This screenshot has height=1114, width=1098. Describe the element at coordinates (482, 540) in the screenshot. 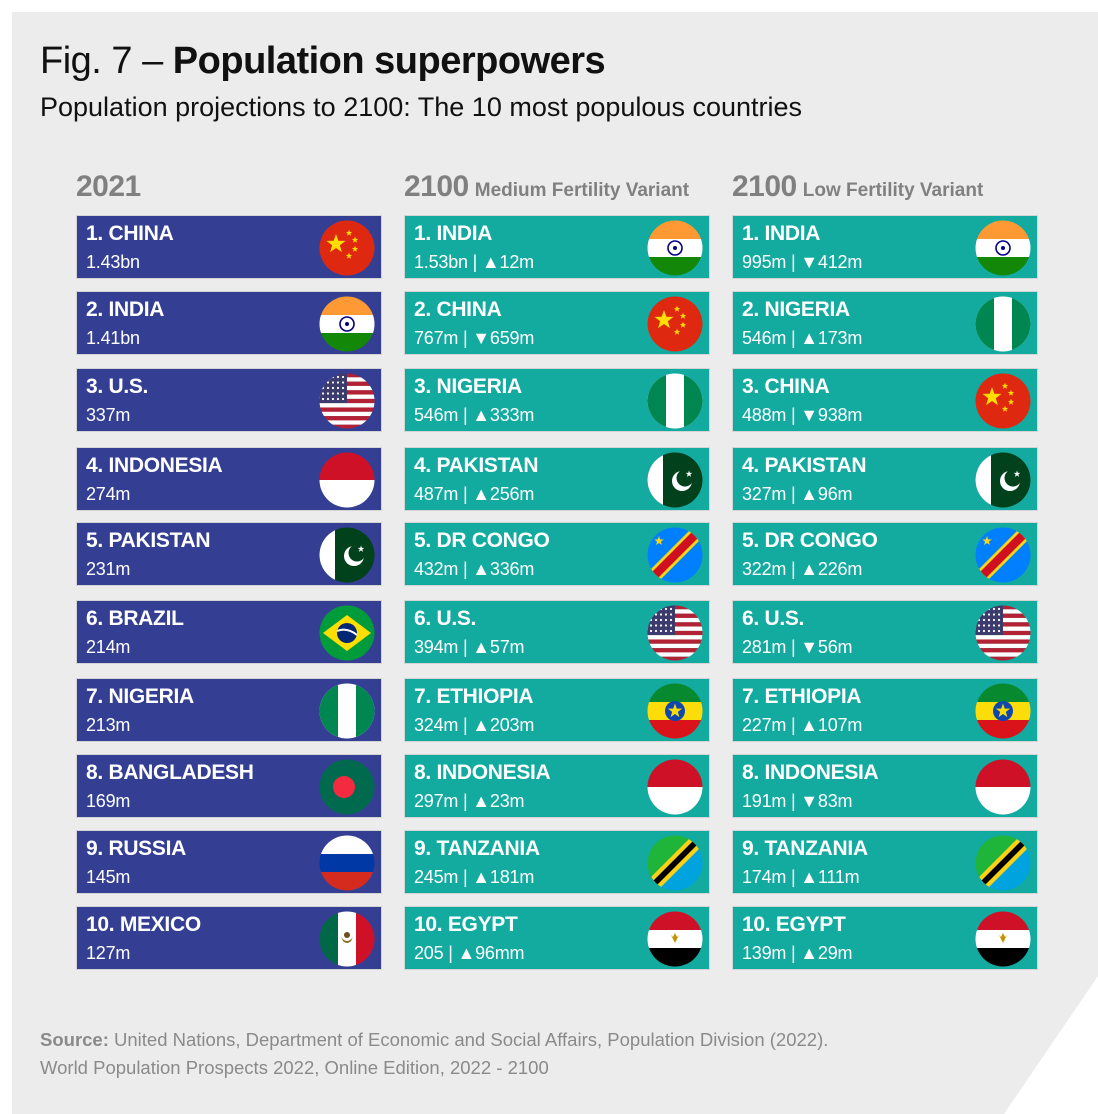

I see `country-rank-name: 5. DR CONGO` at that location.